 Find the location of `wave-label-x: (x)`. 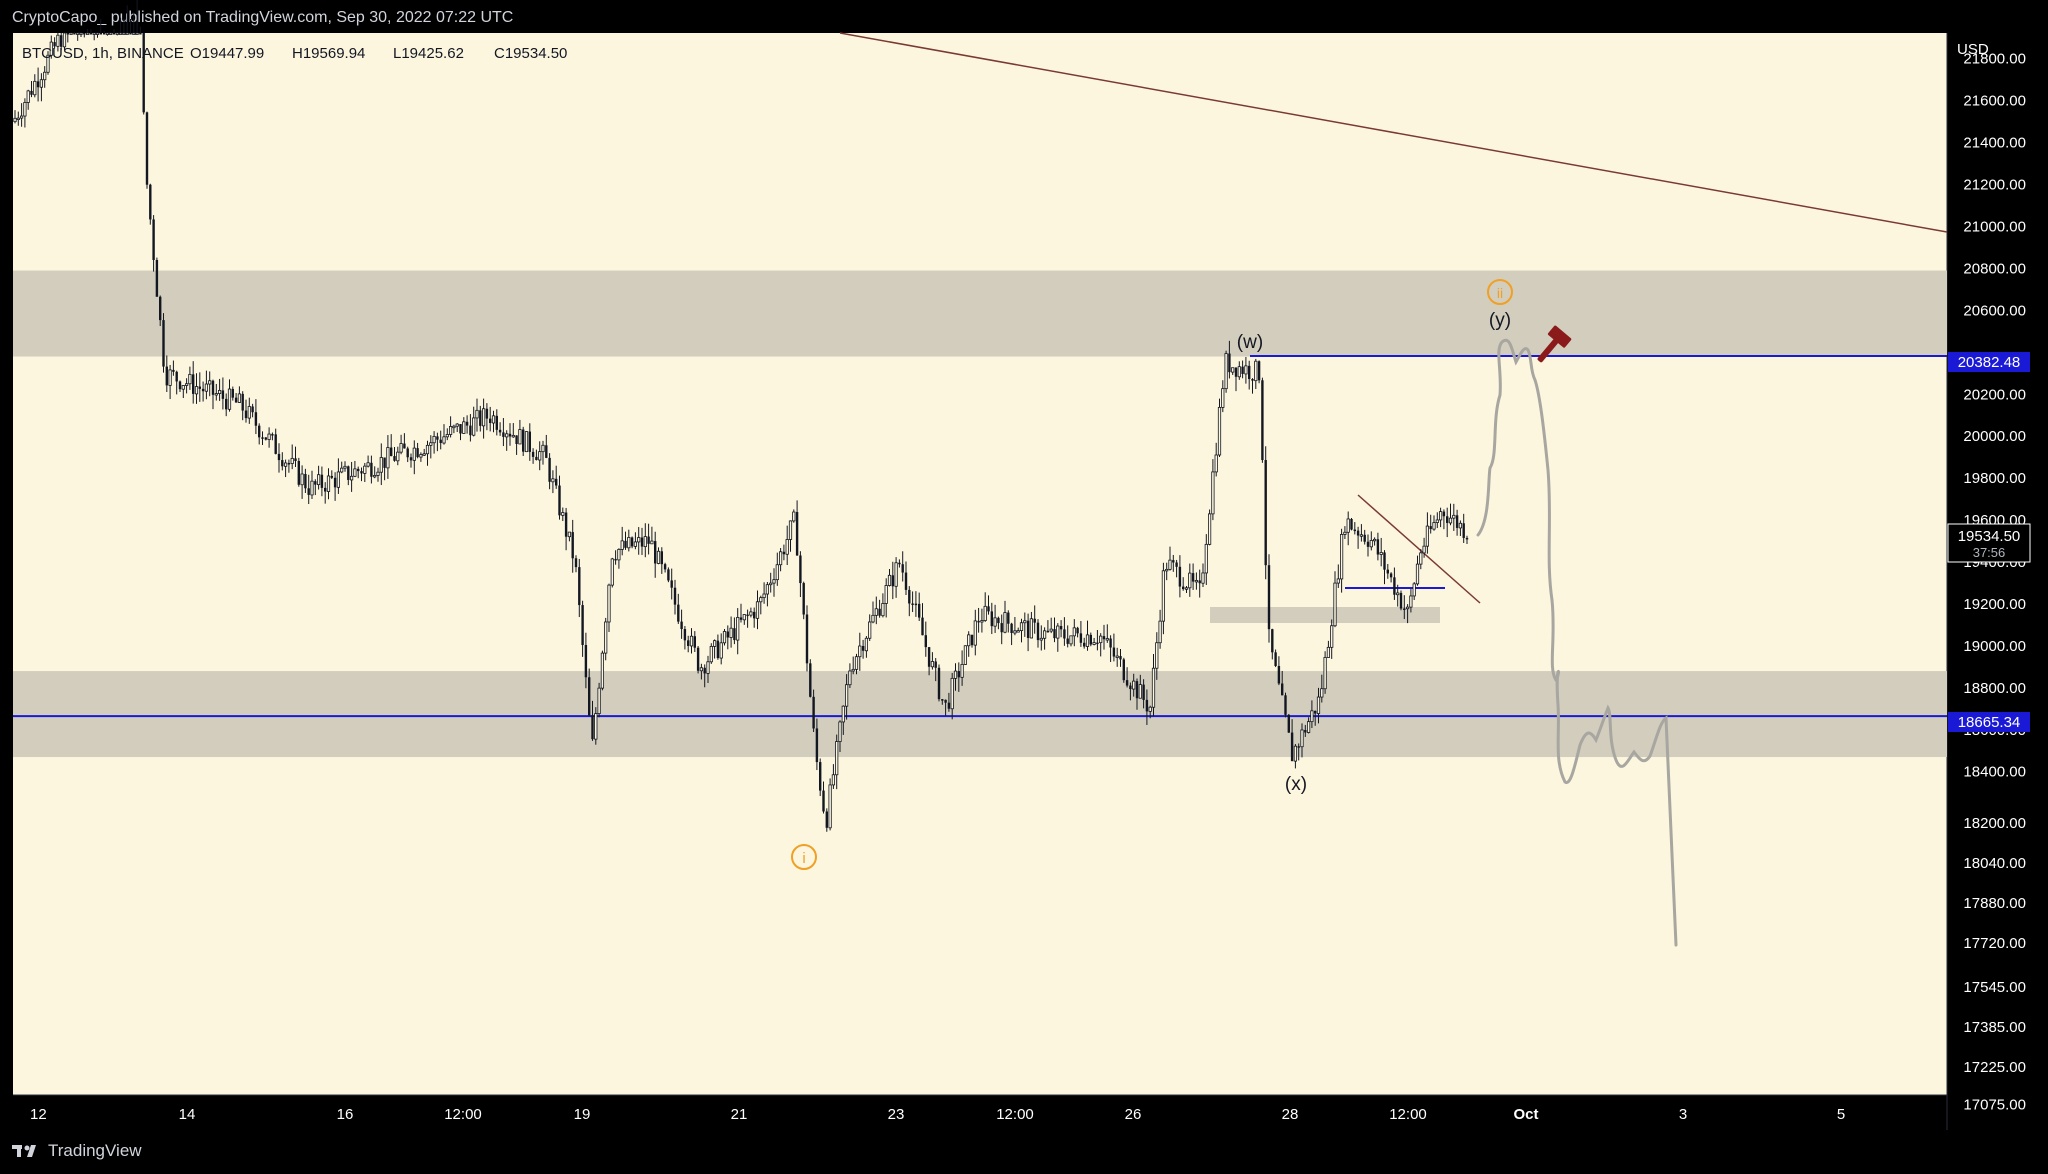

wave-label-x: (x) is located at coordinates (1296, 784).